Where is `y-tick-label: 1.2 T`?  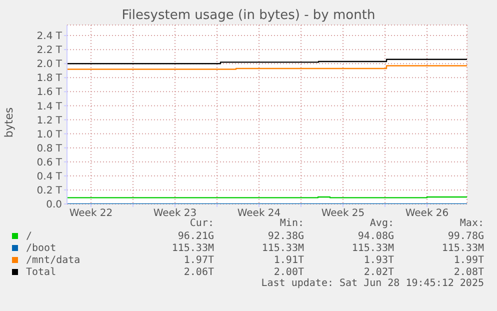 y-tick-label: 1.2 T is located at coordinates (49, 120).